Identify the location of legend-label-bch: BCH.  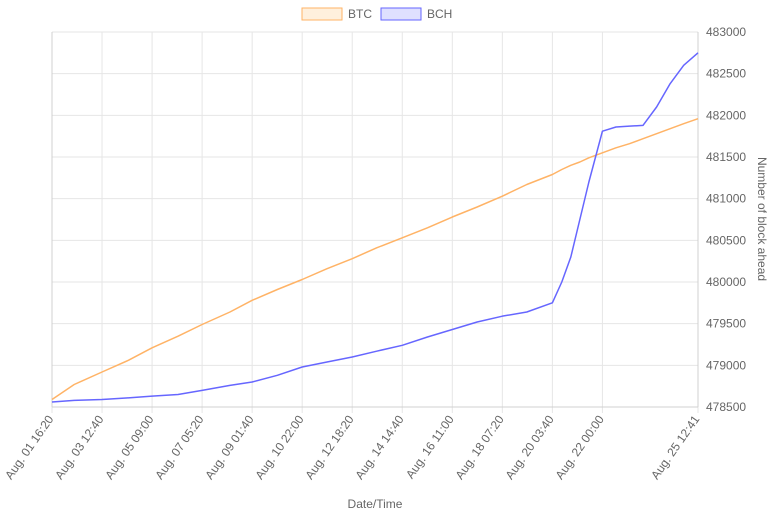
(439, 14).